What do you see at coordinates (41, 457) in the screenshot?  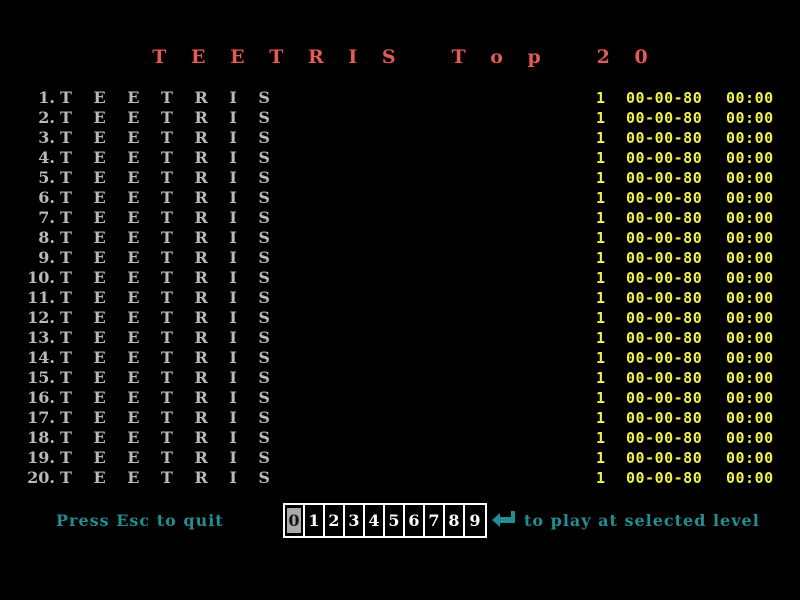 I see `score-rank: 19.` at bounding box center [41, 457].